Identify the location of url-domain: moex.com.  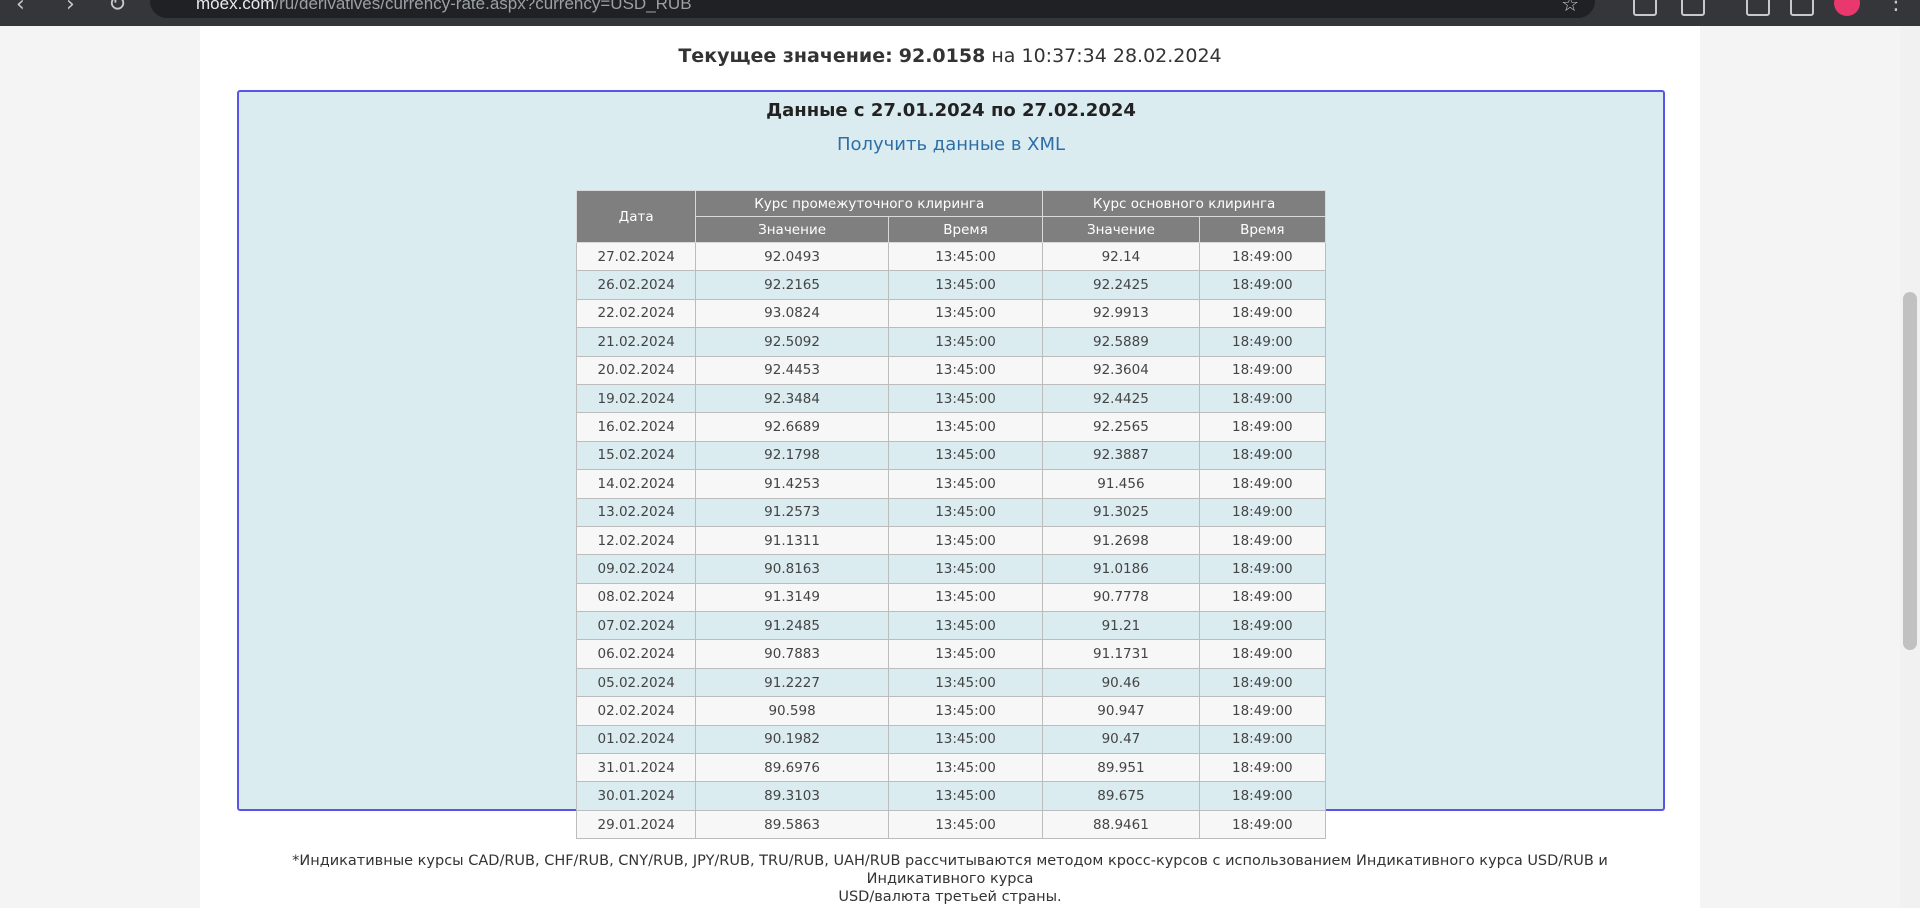
(235, 6).